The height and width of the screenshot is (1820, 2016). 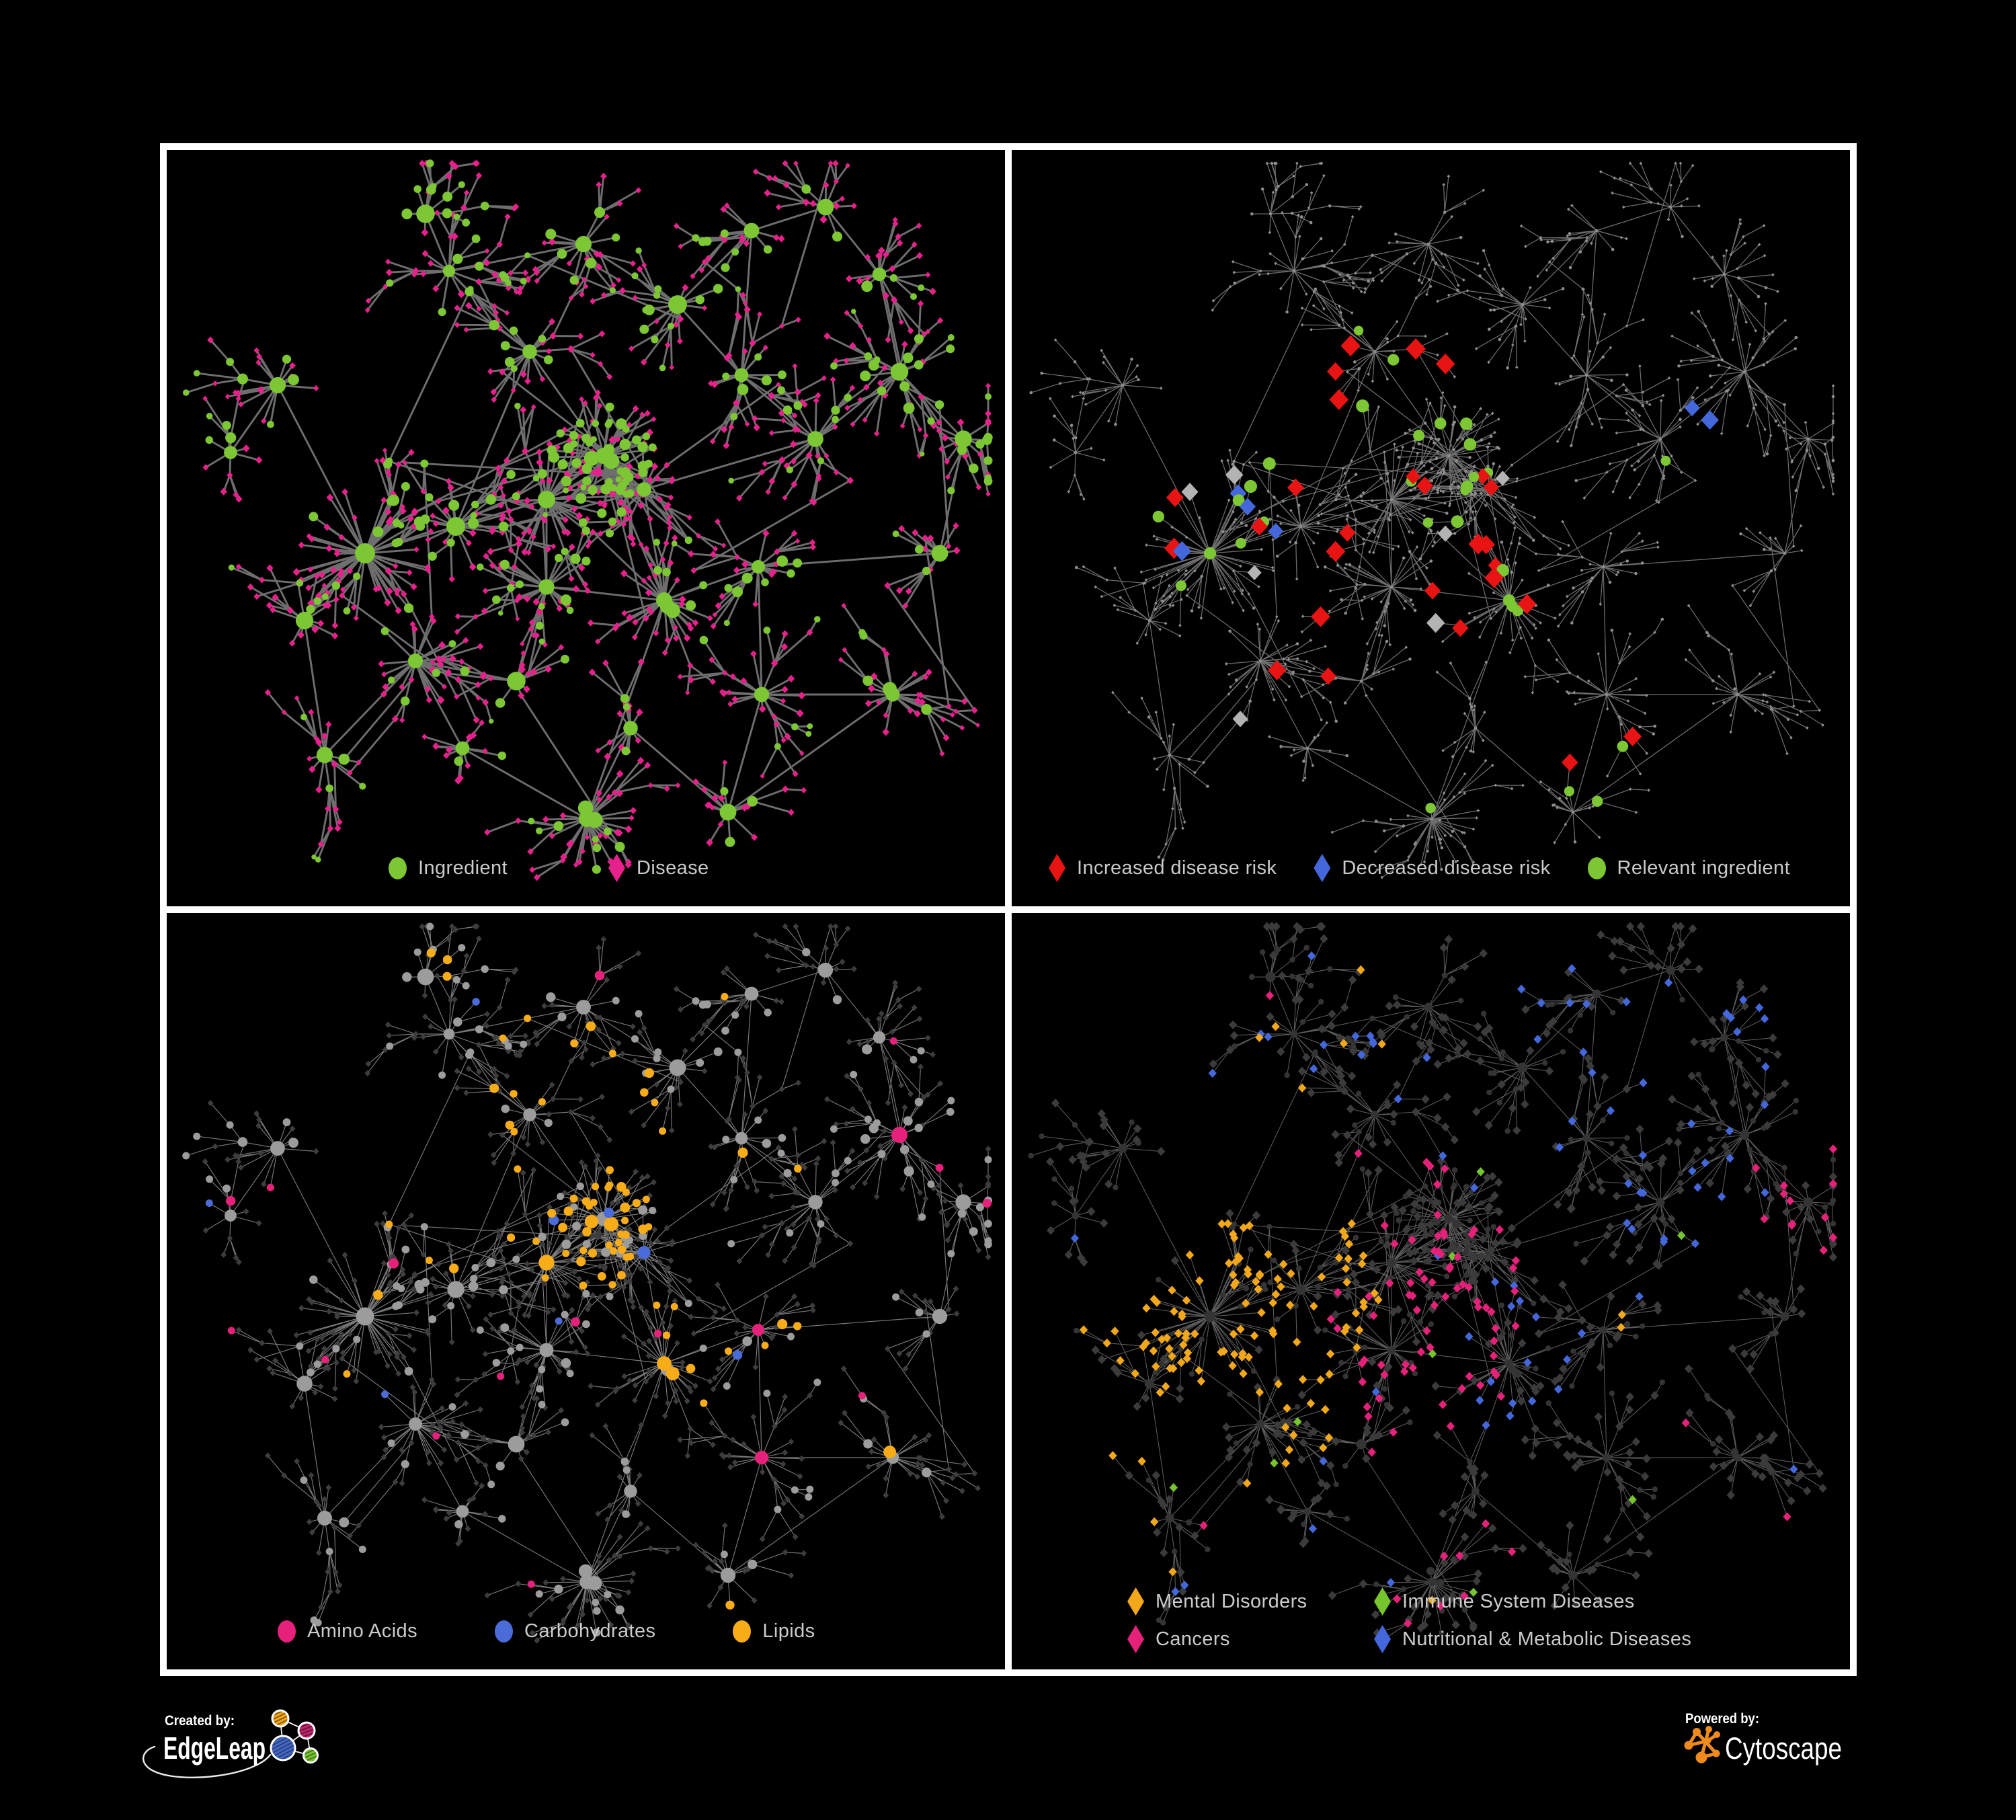 I want to click on legend-item: Carbohydrates, so click(x=575, y=1631).